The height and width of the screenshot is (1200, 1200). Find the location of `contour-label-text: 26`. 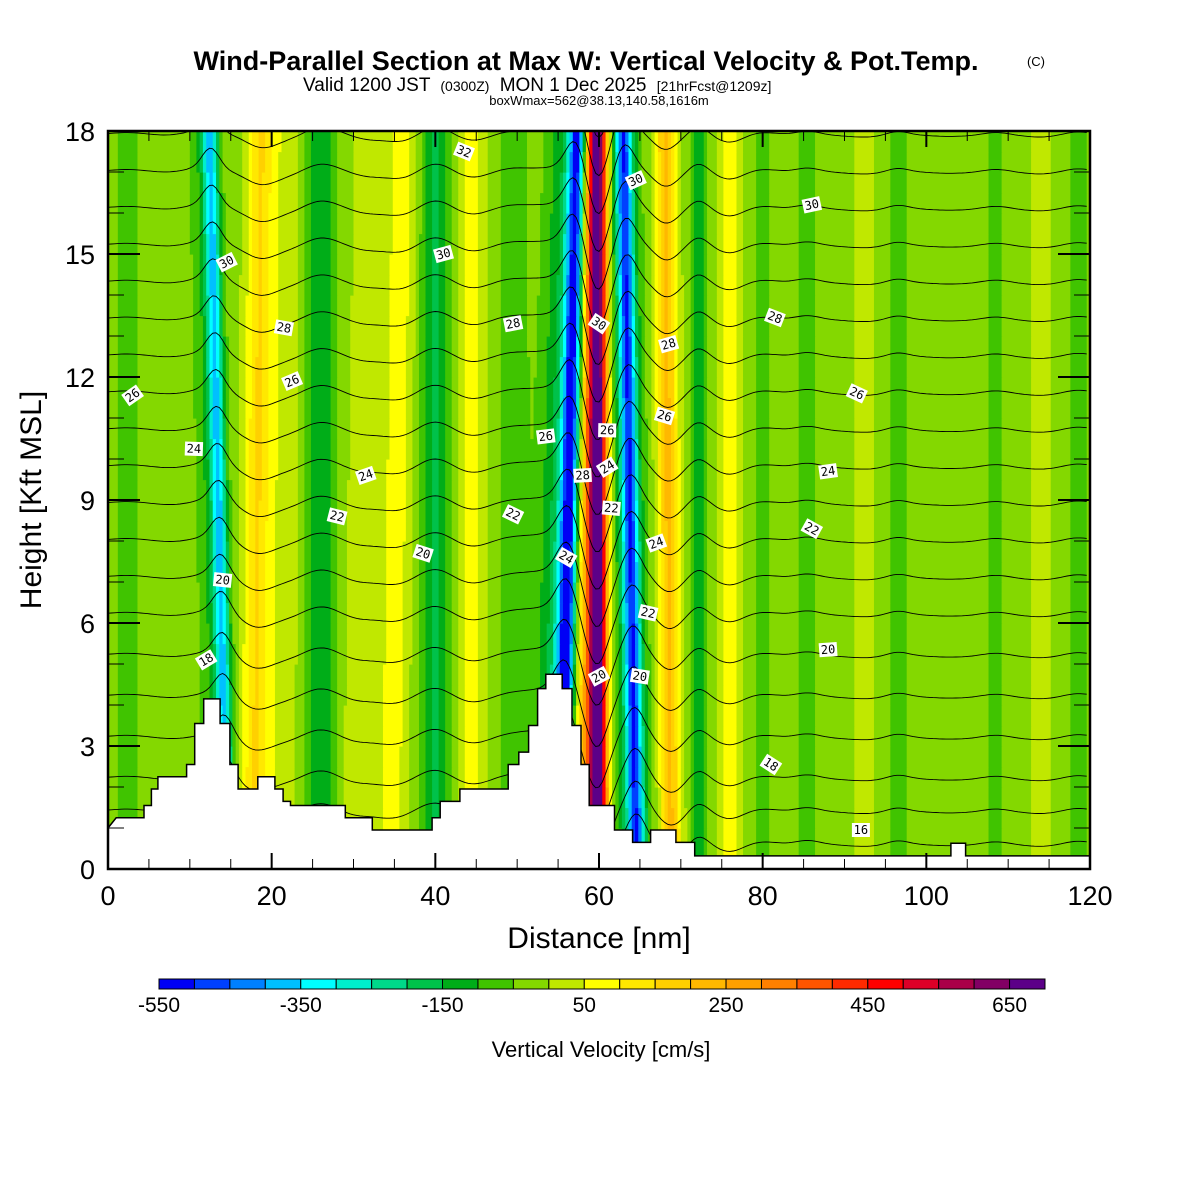

contour-label-text: 26 is located at coordinates (133, 396).